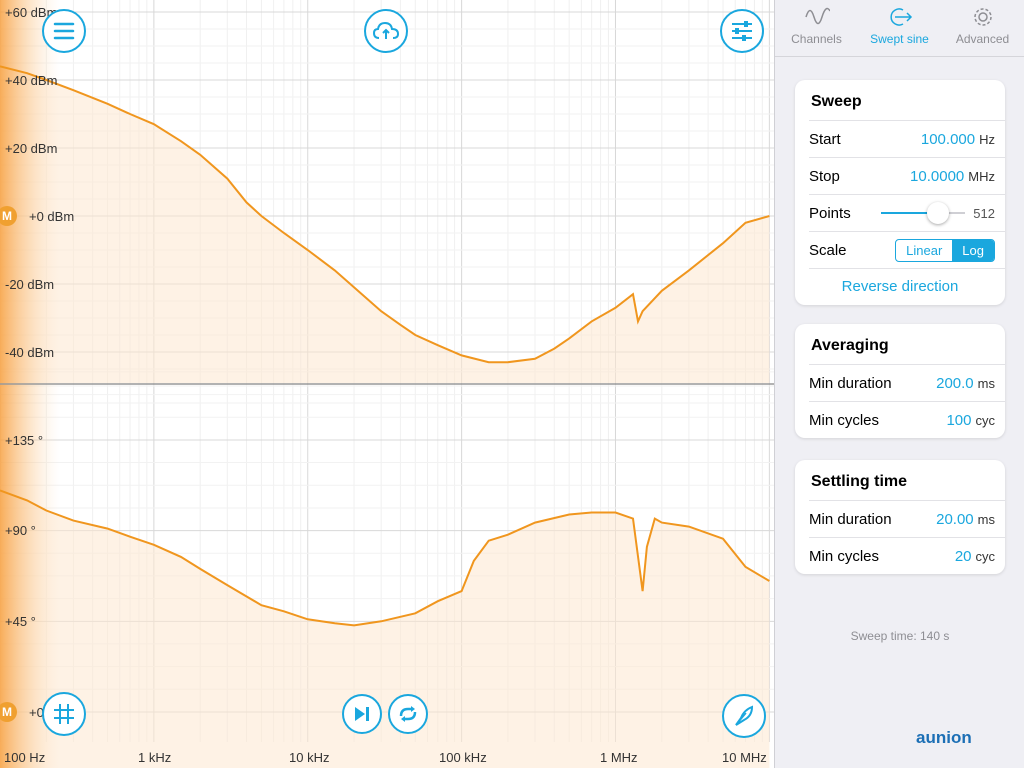  I want to click on points-row: Points 512, so click(907, 212).